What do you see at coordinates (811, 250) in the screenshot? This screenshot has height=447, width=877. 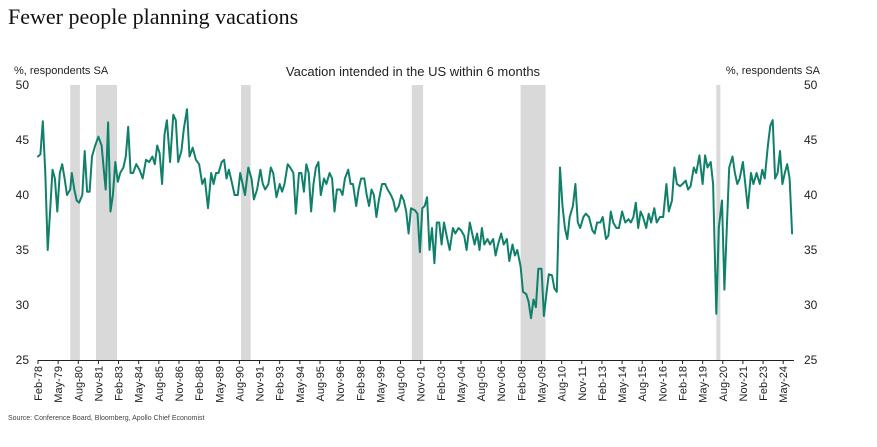 I see `y-tick-label-right: 35` at bounding box center [811, 250].